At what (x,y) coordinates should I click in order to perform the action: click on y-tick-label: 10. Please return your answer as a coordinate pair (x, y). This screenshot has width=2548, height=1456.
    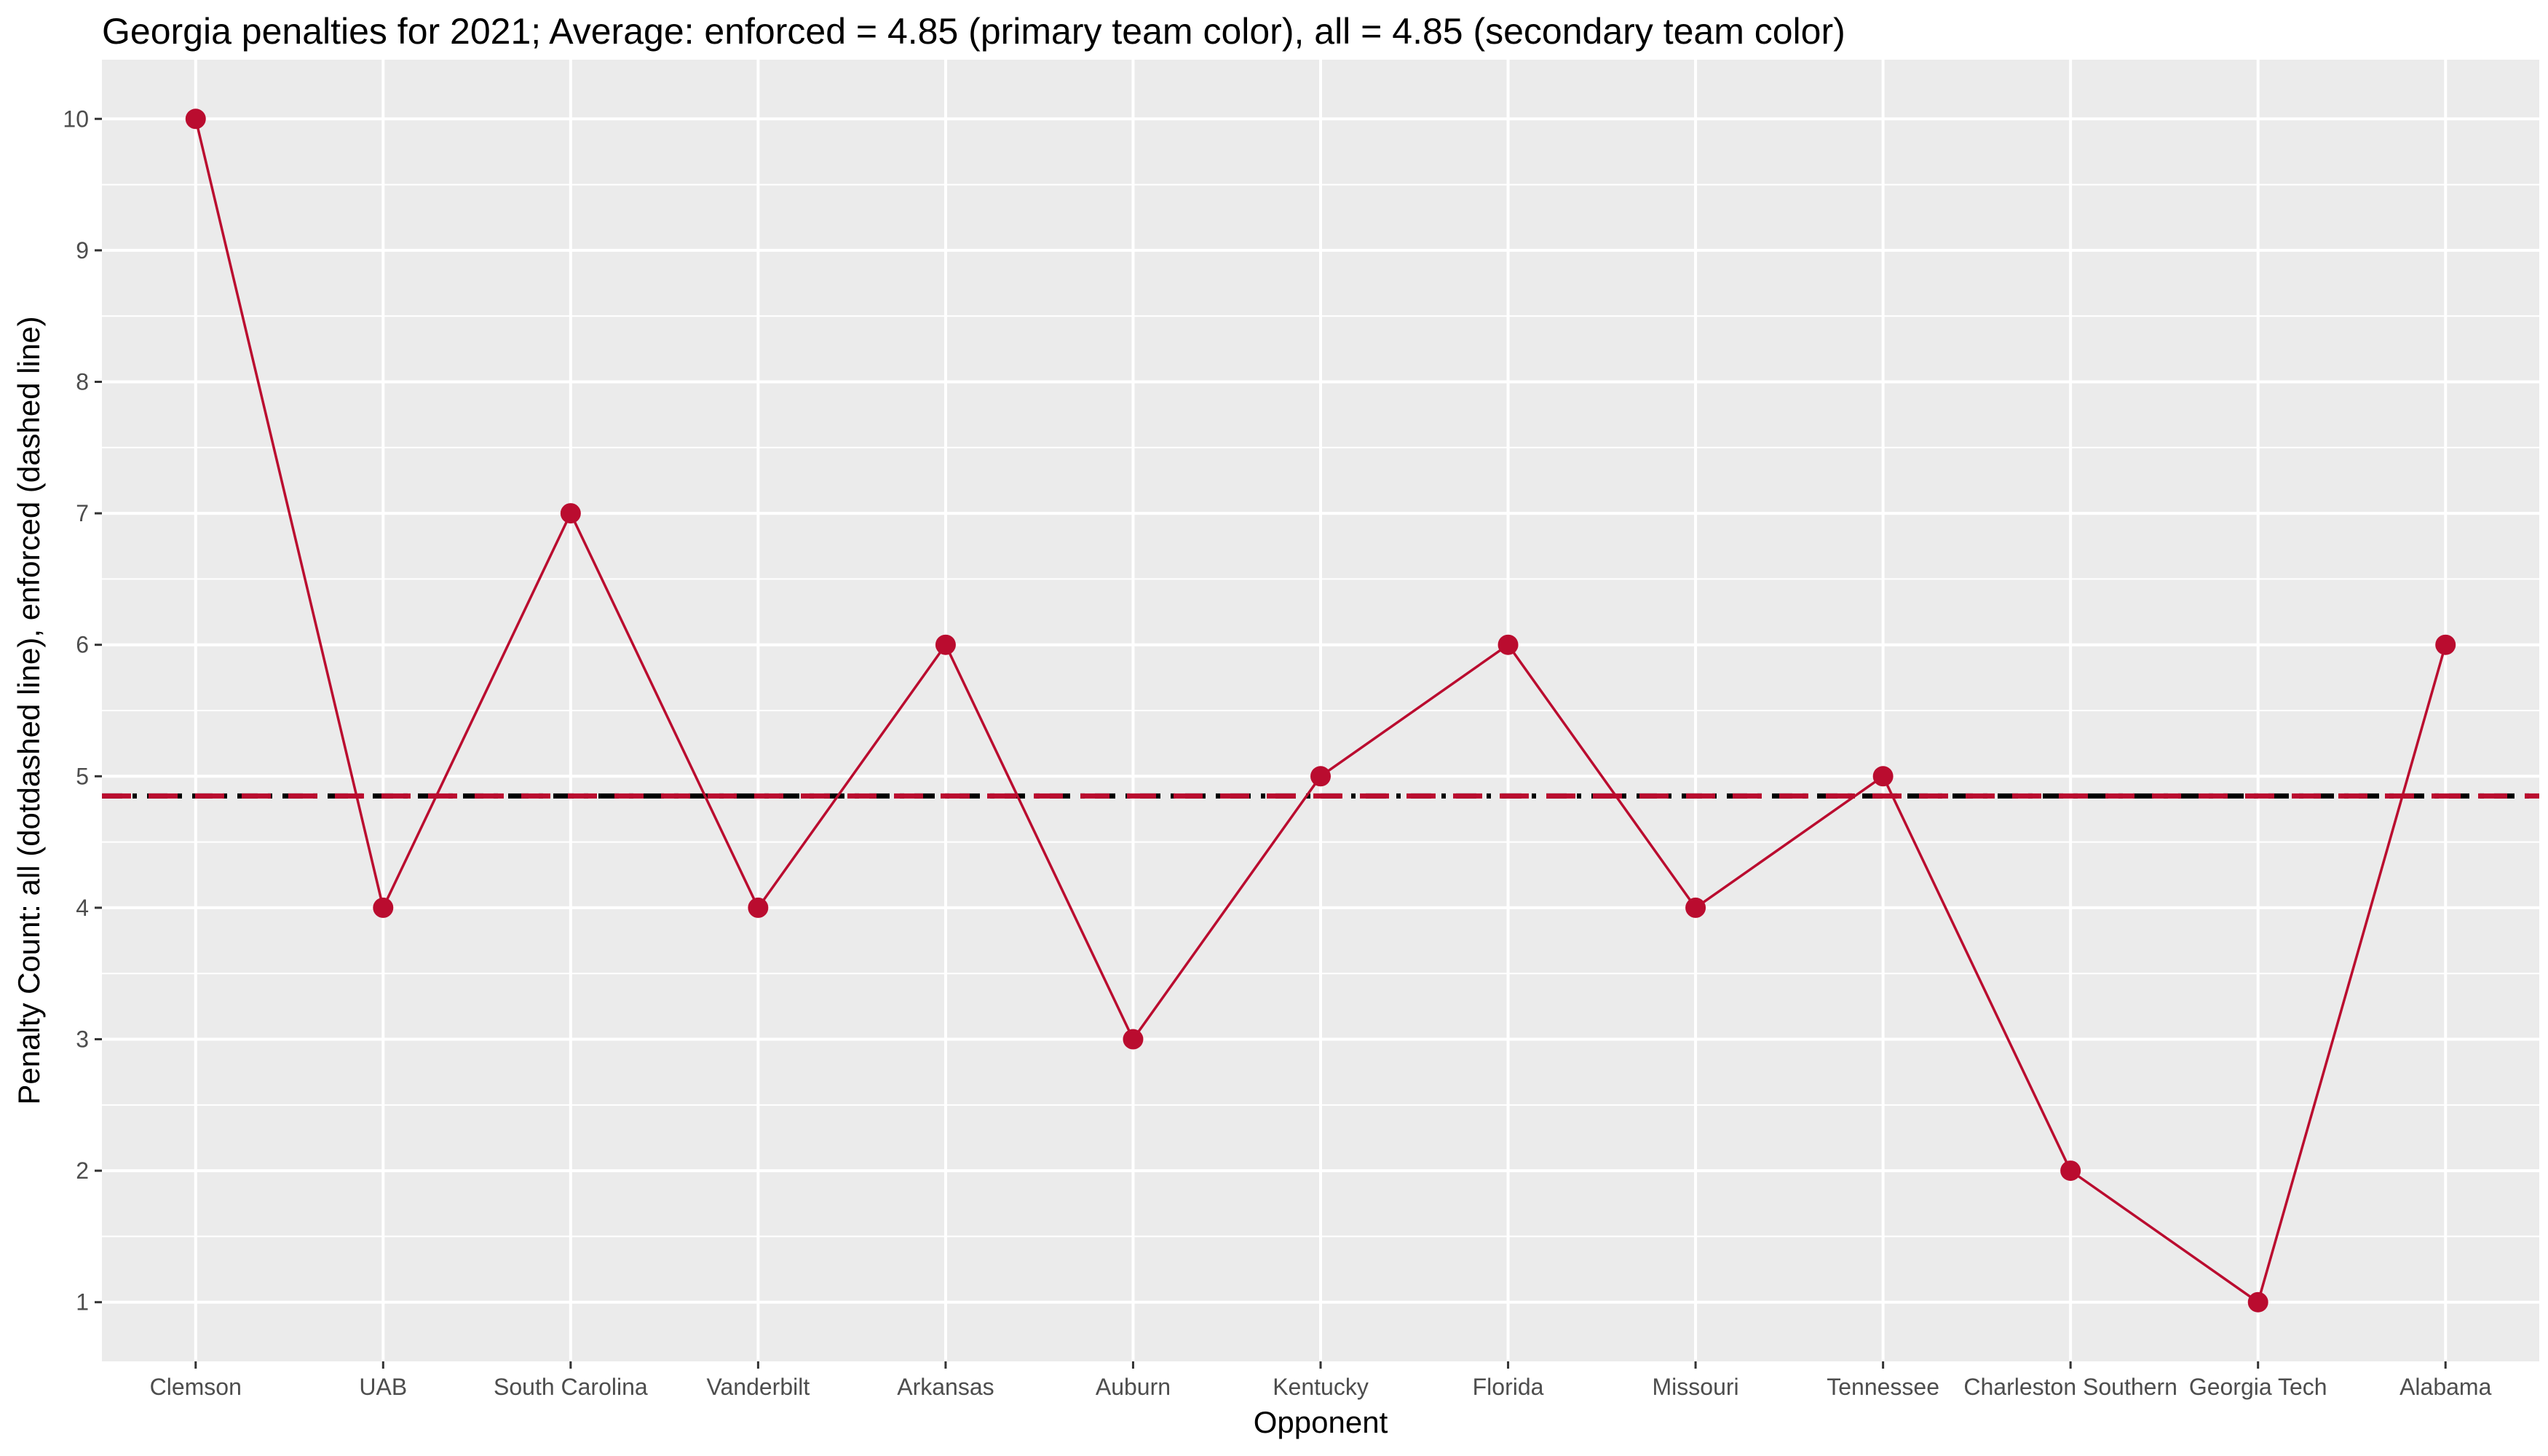
    Looking at the image, I should click on (76, 119).